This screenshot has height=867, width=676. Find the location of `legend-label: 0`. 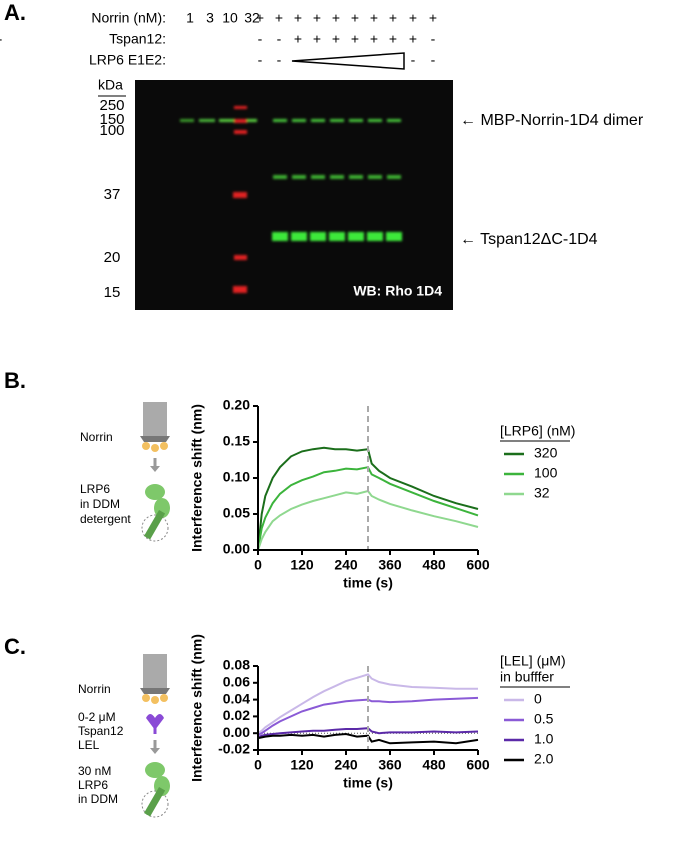

legend-label: 0 is located at coordinates (538, 699).